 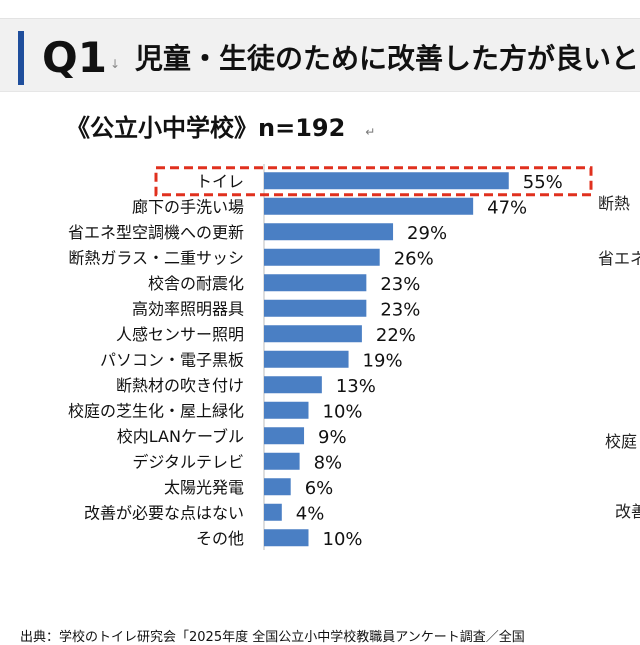 What do you see at coordinates (180, 436) in the screenshot?
I see `category-label: 校内LANケーブル` at bounding box center [180, 436].